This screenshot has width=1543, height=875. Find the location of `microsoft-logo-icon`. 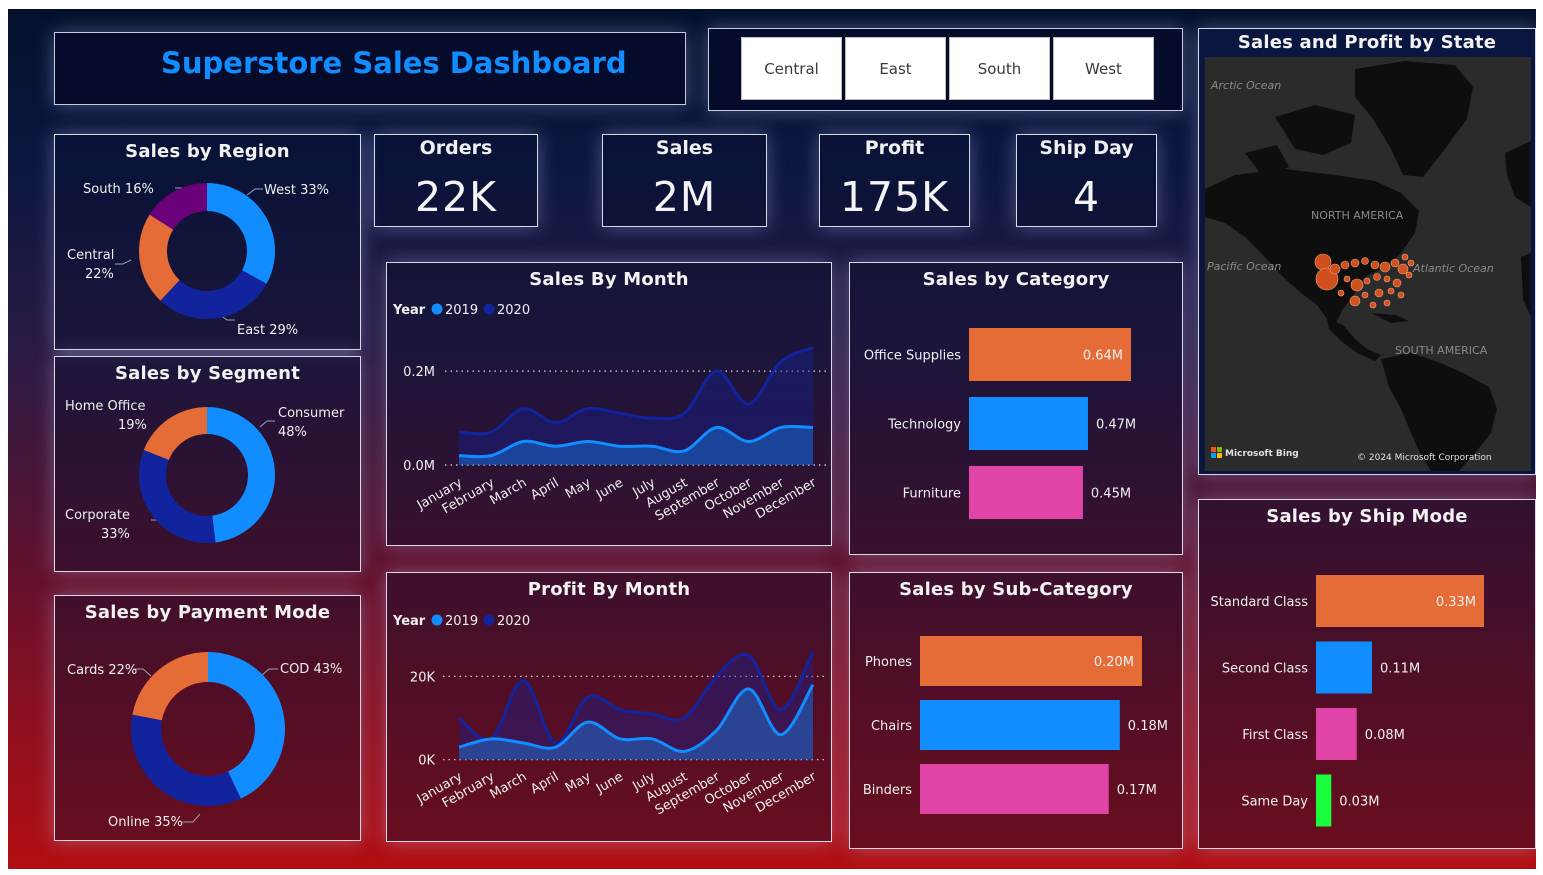

microsoft-logo-icon is located at coordinates (1216, 452).